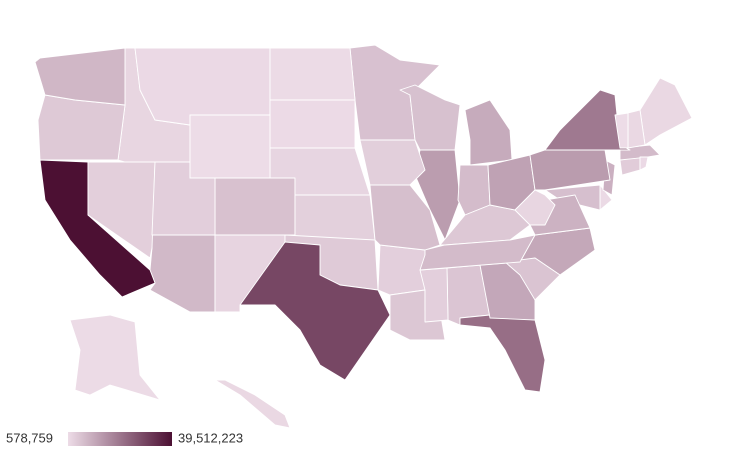 The height and width of the screenshot is (460, 748). What do you see at coordinates (120, 439) in the screenshot?
I see `legend-scale` at bounding box center [120, 439].